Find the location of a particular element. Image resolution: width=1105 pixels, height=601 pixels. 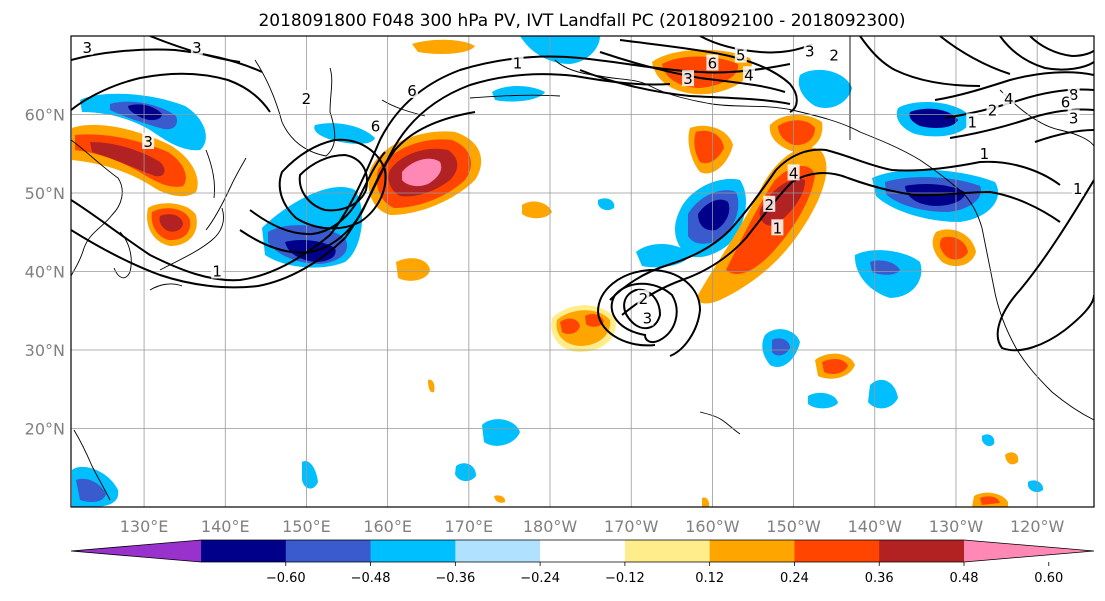

colorbar-tick-label: −0.36 is located at coordinates (455, 578).